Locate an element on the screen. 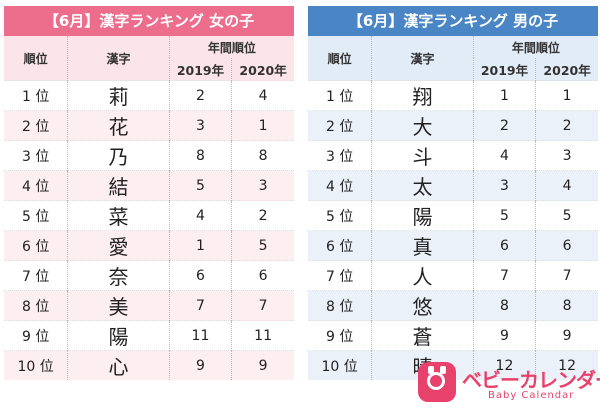  year-2019-cell: 2 is located at coordinates (505, 125).